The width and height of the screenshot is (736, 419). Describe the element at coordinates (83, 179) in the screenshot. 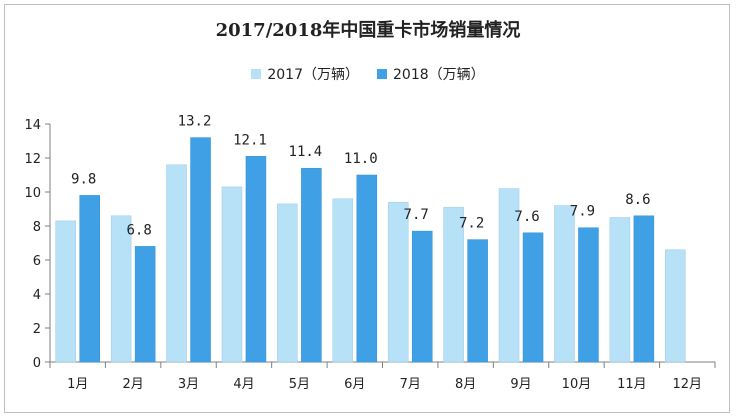

I see `data-label-2018: 9.8` at that location.